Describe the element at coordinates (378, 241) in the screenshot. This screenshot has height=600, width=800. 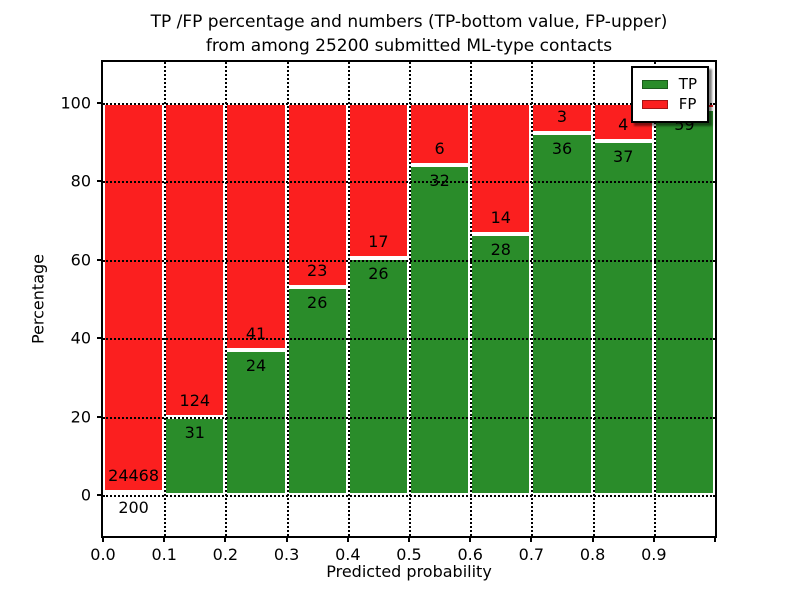
I see `fp-count-label: 17` at that location.